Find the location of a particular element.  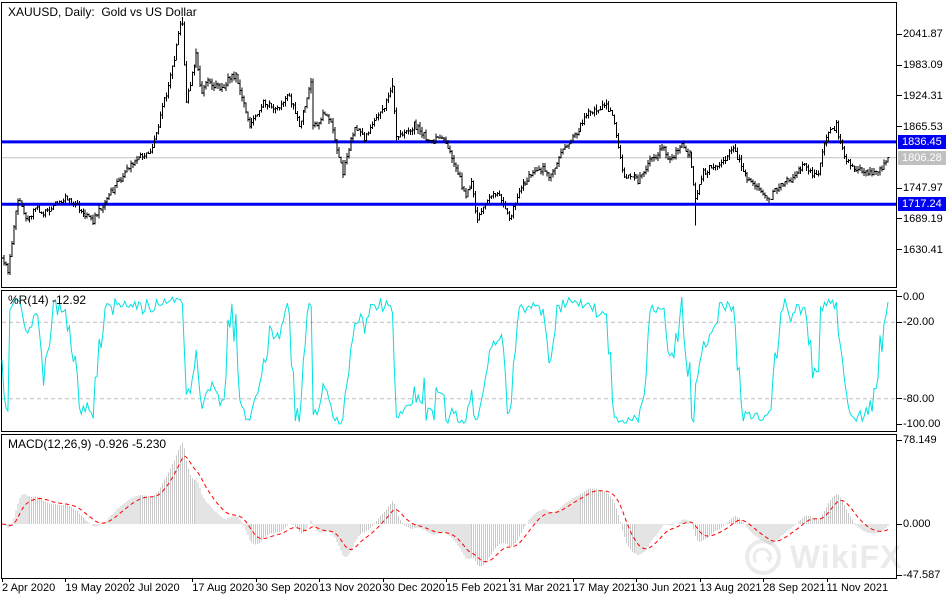

williams-r-label: %R(14) -12.92 is located at coordinates (47, 300).